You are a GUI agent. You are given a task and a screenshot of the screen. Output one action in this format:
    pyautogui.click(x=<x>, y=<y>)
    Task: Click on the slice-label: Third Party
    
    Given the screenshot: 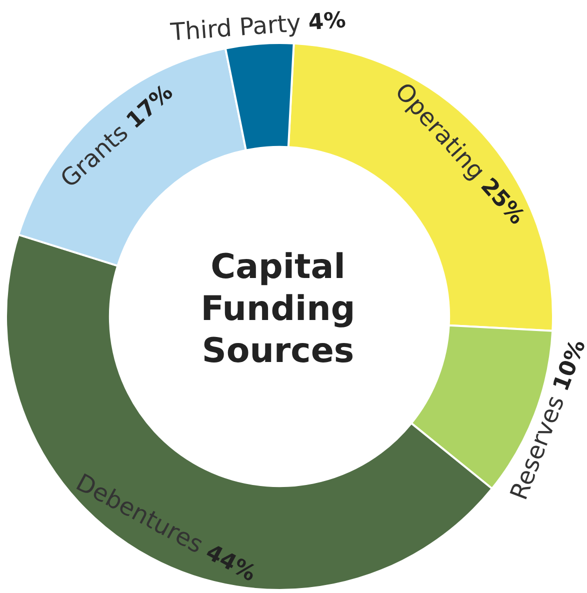 What is the action you would take?
    pyautogui.click(x=239, y=27)
    